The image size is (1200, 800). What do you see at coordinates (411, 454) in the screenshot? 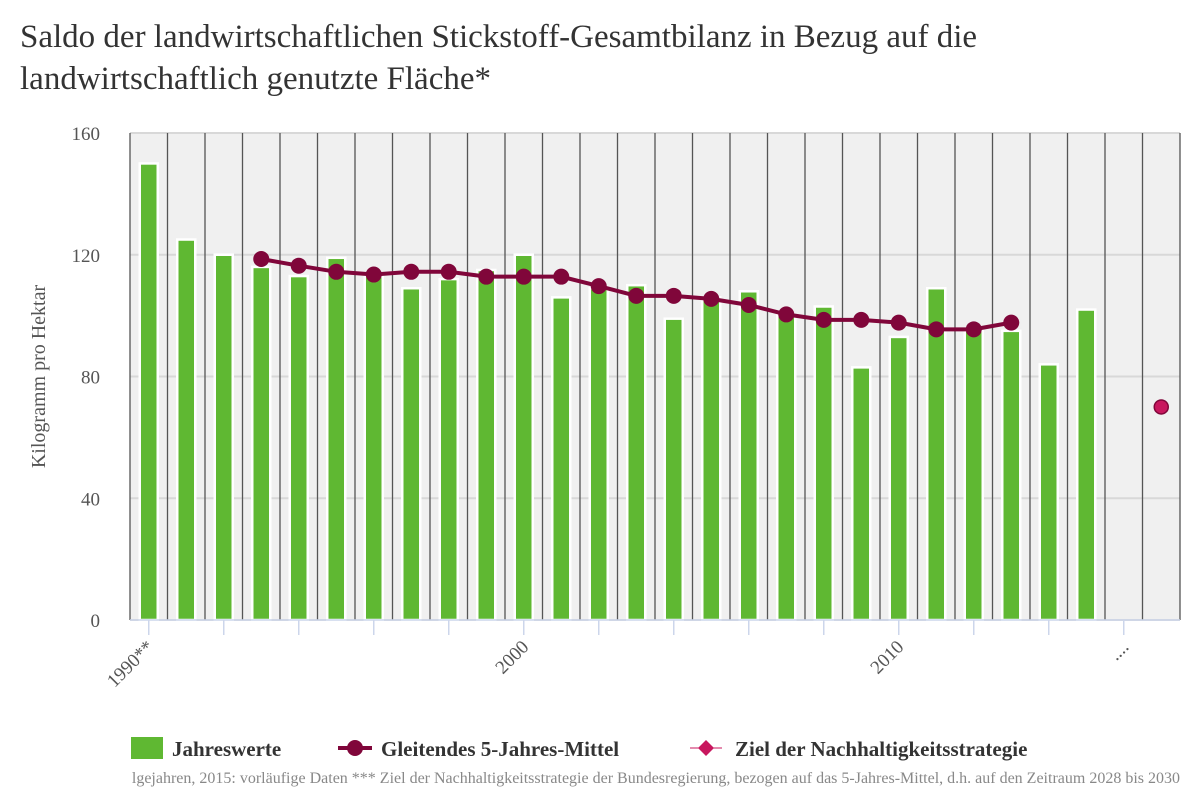
I see `bar-1997` at bounding box center [411, 454].